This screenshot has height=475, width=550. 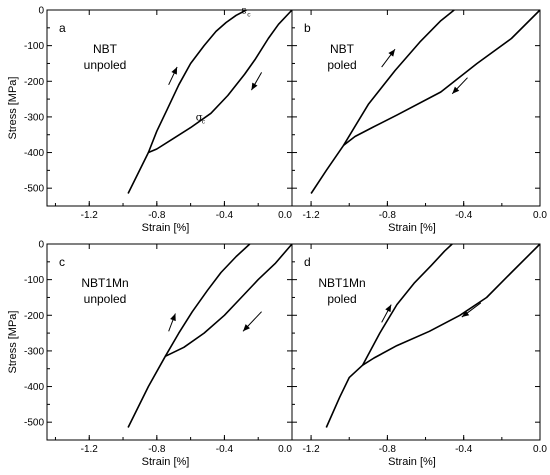 What do you see at coordinates (199, 117) in the screenshot?
I see `annotation-symbol: σ` at bounding box center [199, 117].